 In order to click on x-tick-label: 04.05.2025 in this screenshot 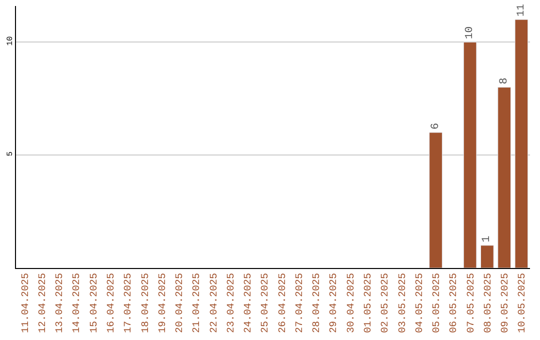, I will do `click(420, 303)`.